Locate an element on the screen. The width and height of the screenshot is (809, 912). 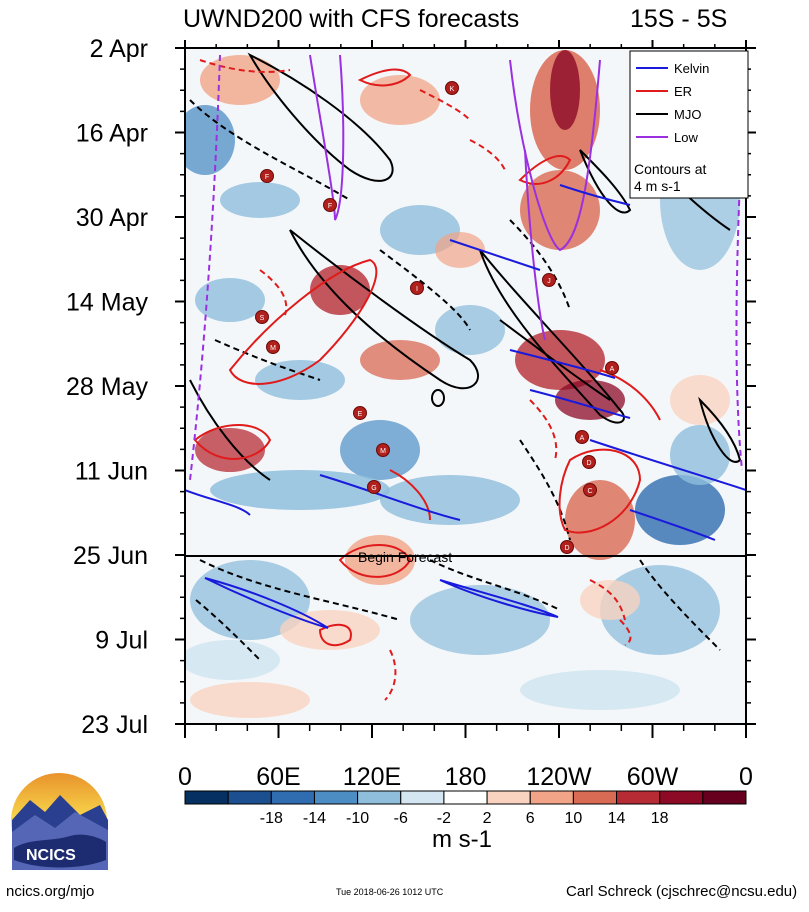
storm-symbol-letter: I is located at coordinates (417, 289).